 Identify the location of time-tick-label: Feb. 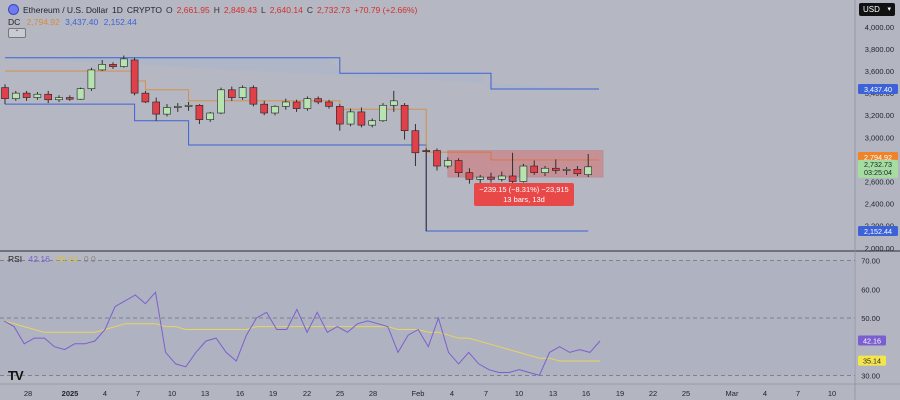
(418, 393).